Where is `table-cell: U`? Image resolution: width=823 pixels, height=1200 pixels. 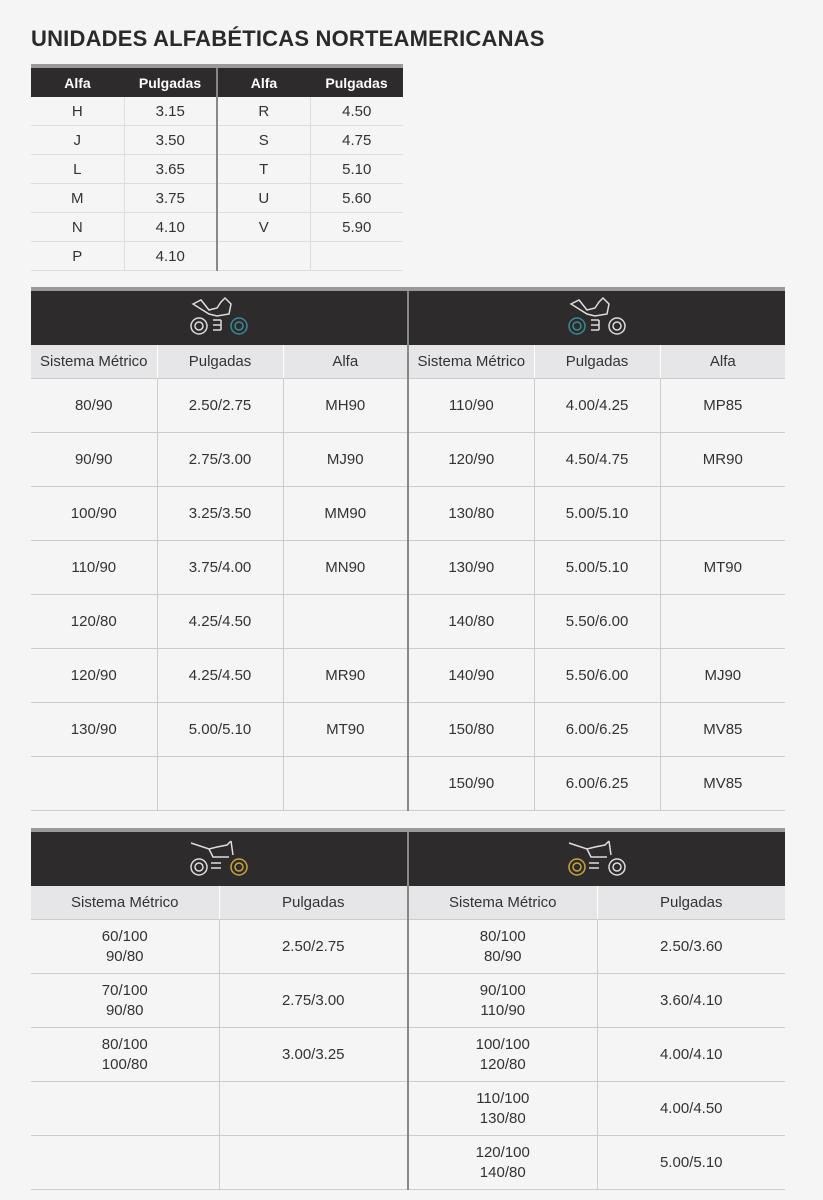
table-cell: U is located at coordinates (263, 198).